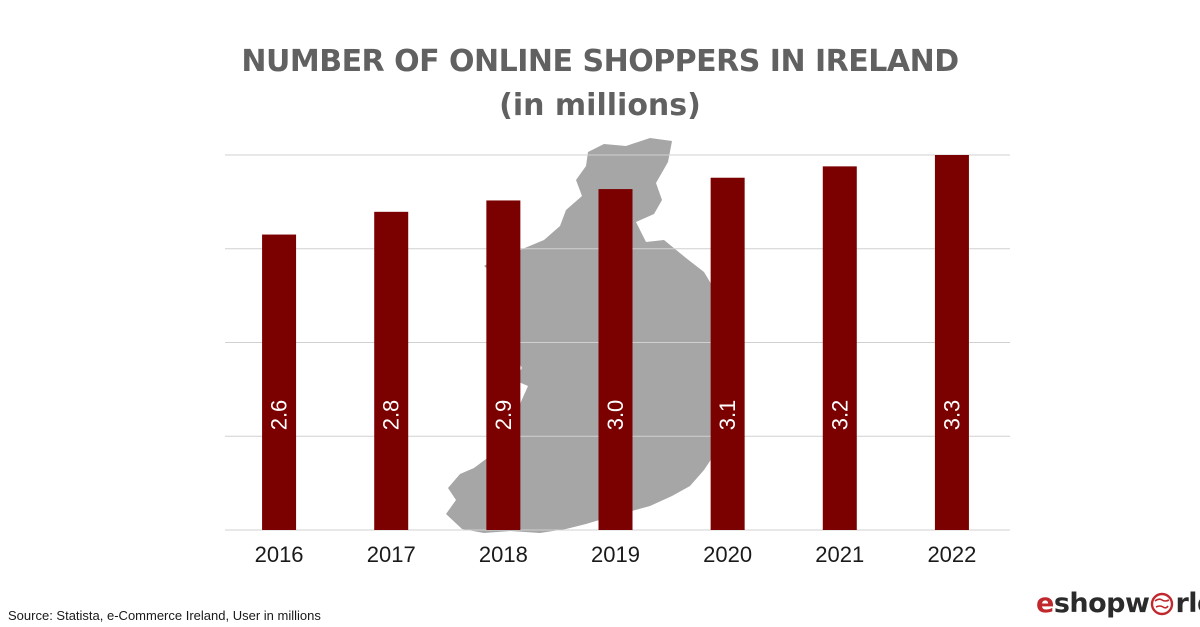  Describe the element at coordinates (391, 370) in the screenshot. I see `bar-2017` at that location.